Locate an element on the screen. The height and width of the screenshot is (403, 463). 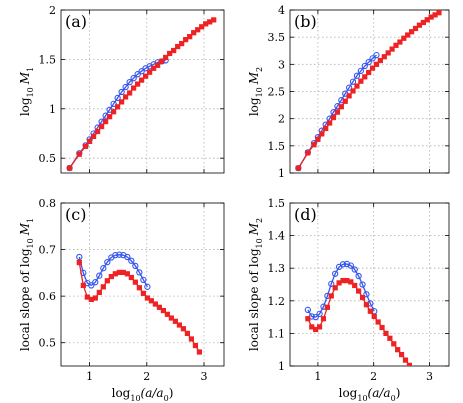
y-tick-label: 0.5 is located at coordinates (48, 158).